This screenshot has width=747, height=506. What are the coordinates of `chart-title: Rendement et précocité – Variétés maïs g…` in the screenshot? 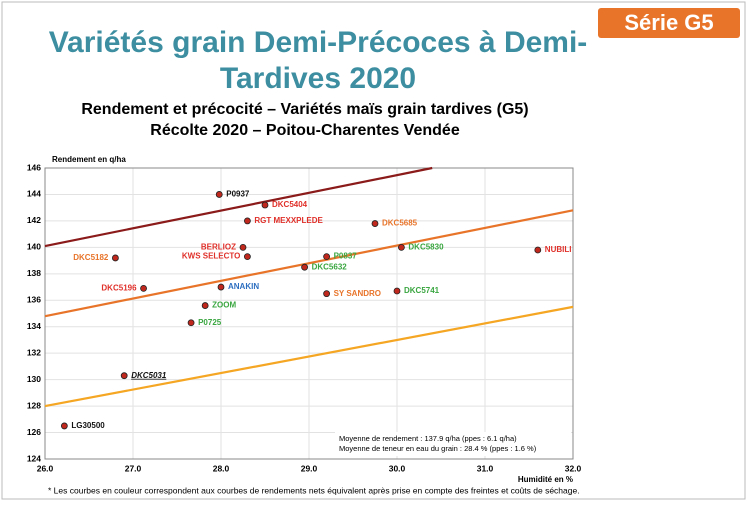 It's located at (304, 109).